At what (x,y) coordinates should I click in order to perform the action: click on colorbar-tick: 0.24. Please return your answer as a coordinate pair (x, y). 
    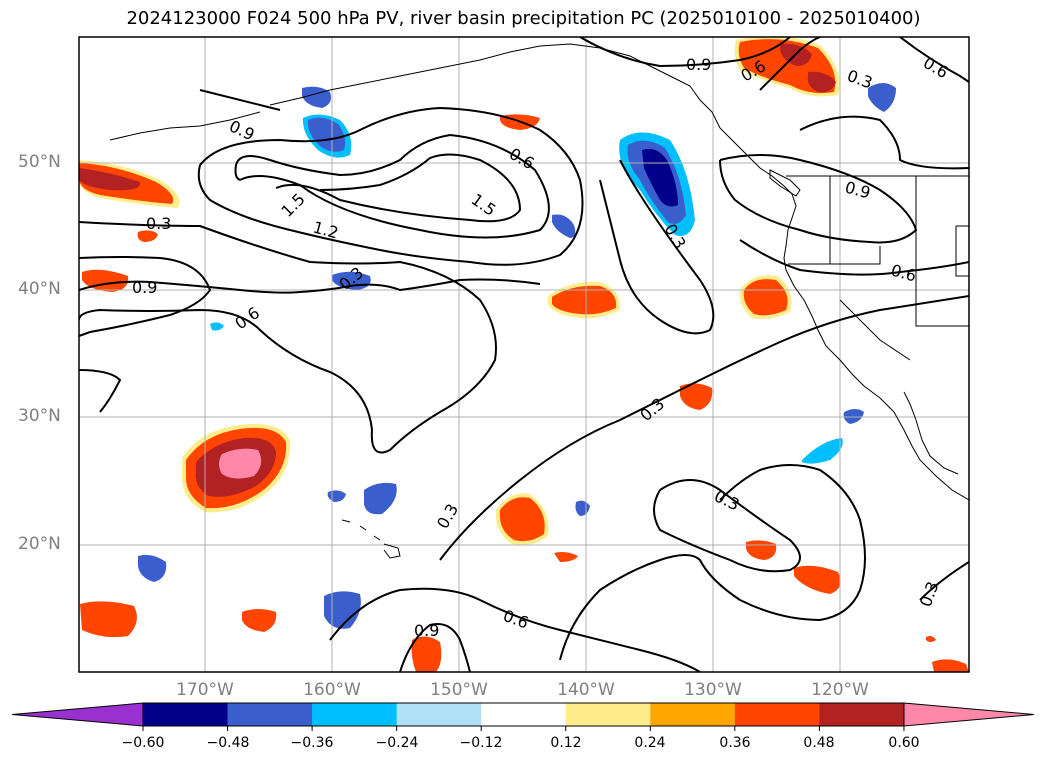
    Looking at the image, I should click on (650, 743).